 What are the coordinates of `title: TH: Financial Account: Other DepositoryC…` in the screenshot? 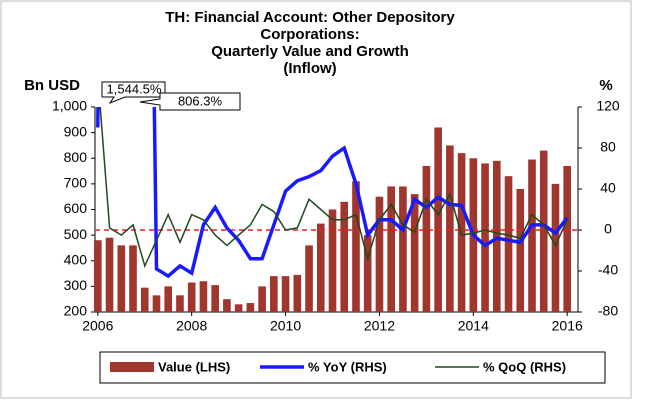 It's located at (310, 43).